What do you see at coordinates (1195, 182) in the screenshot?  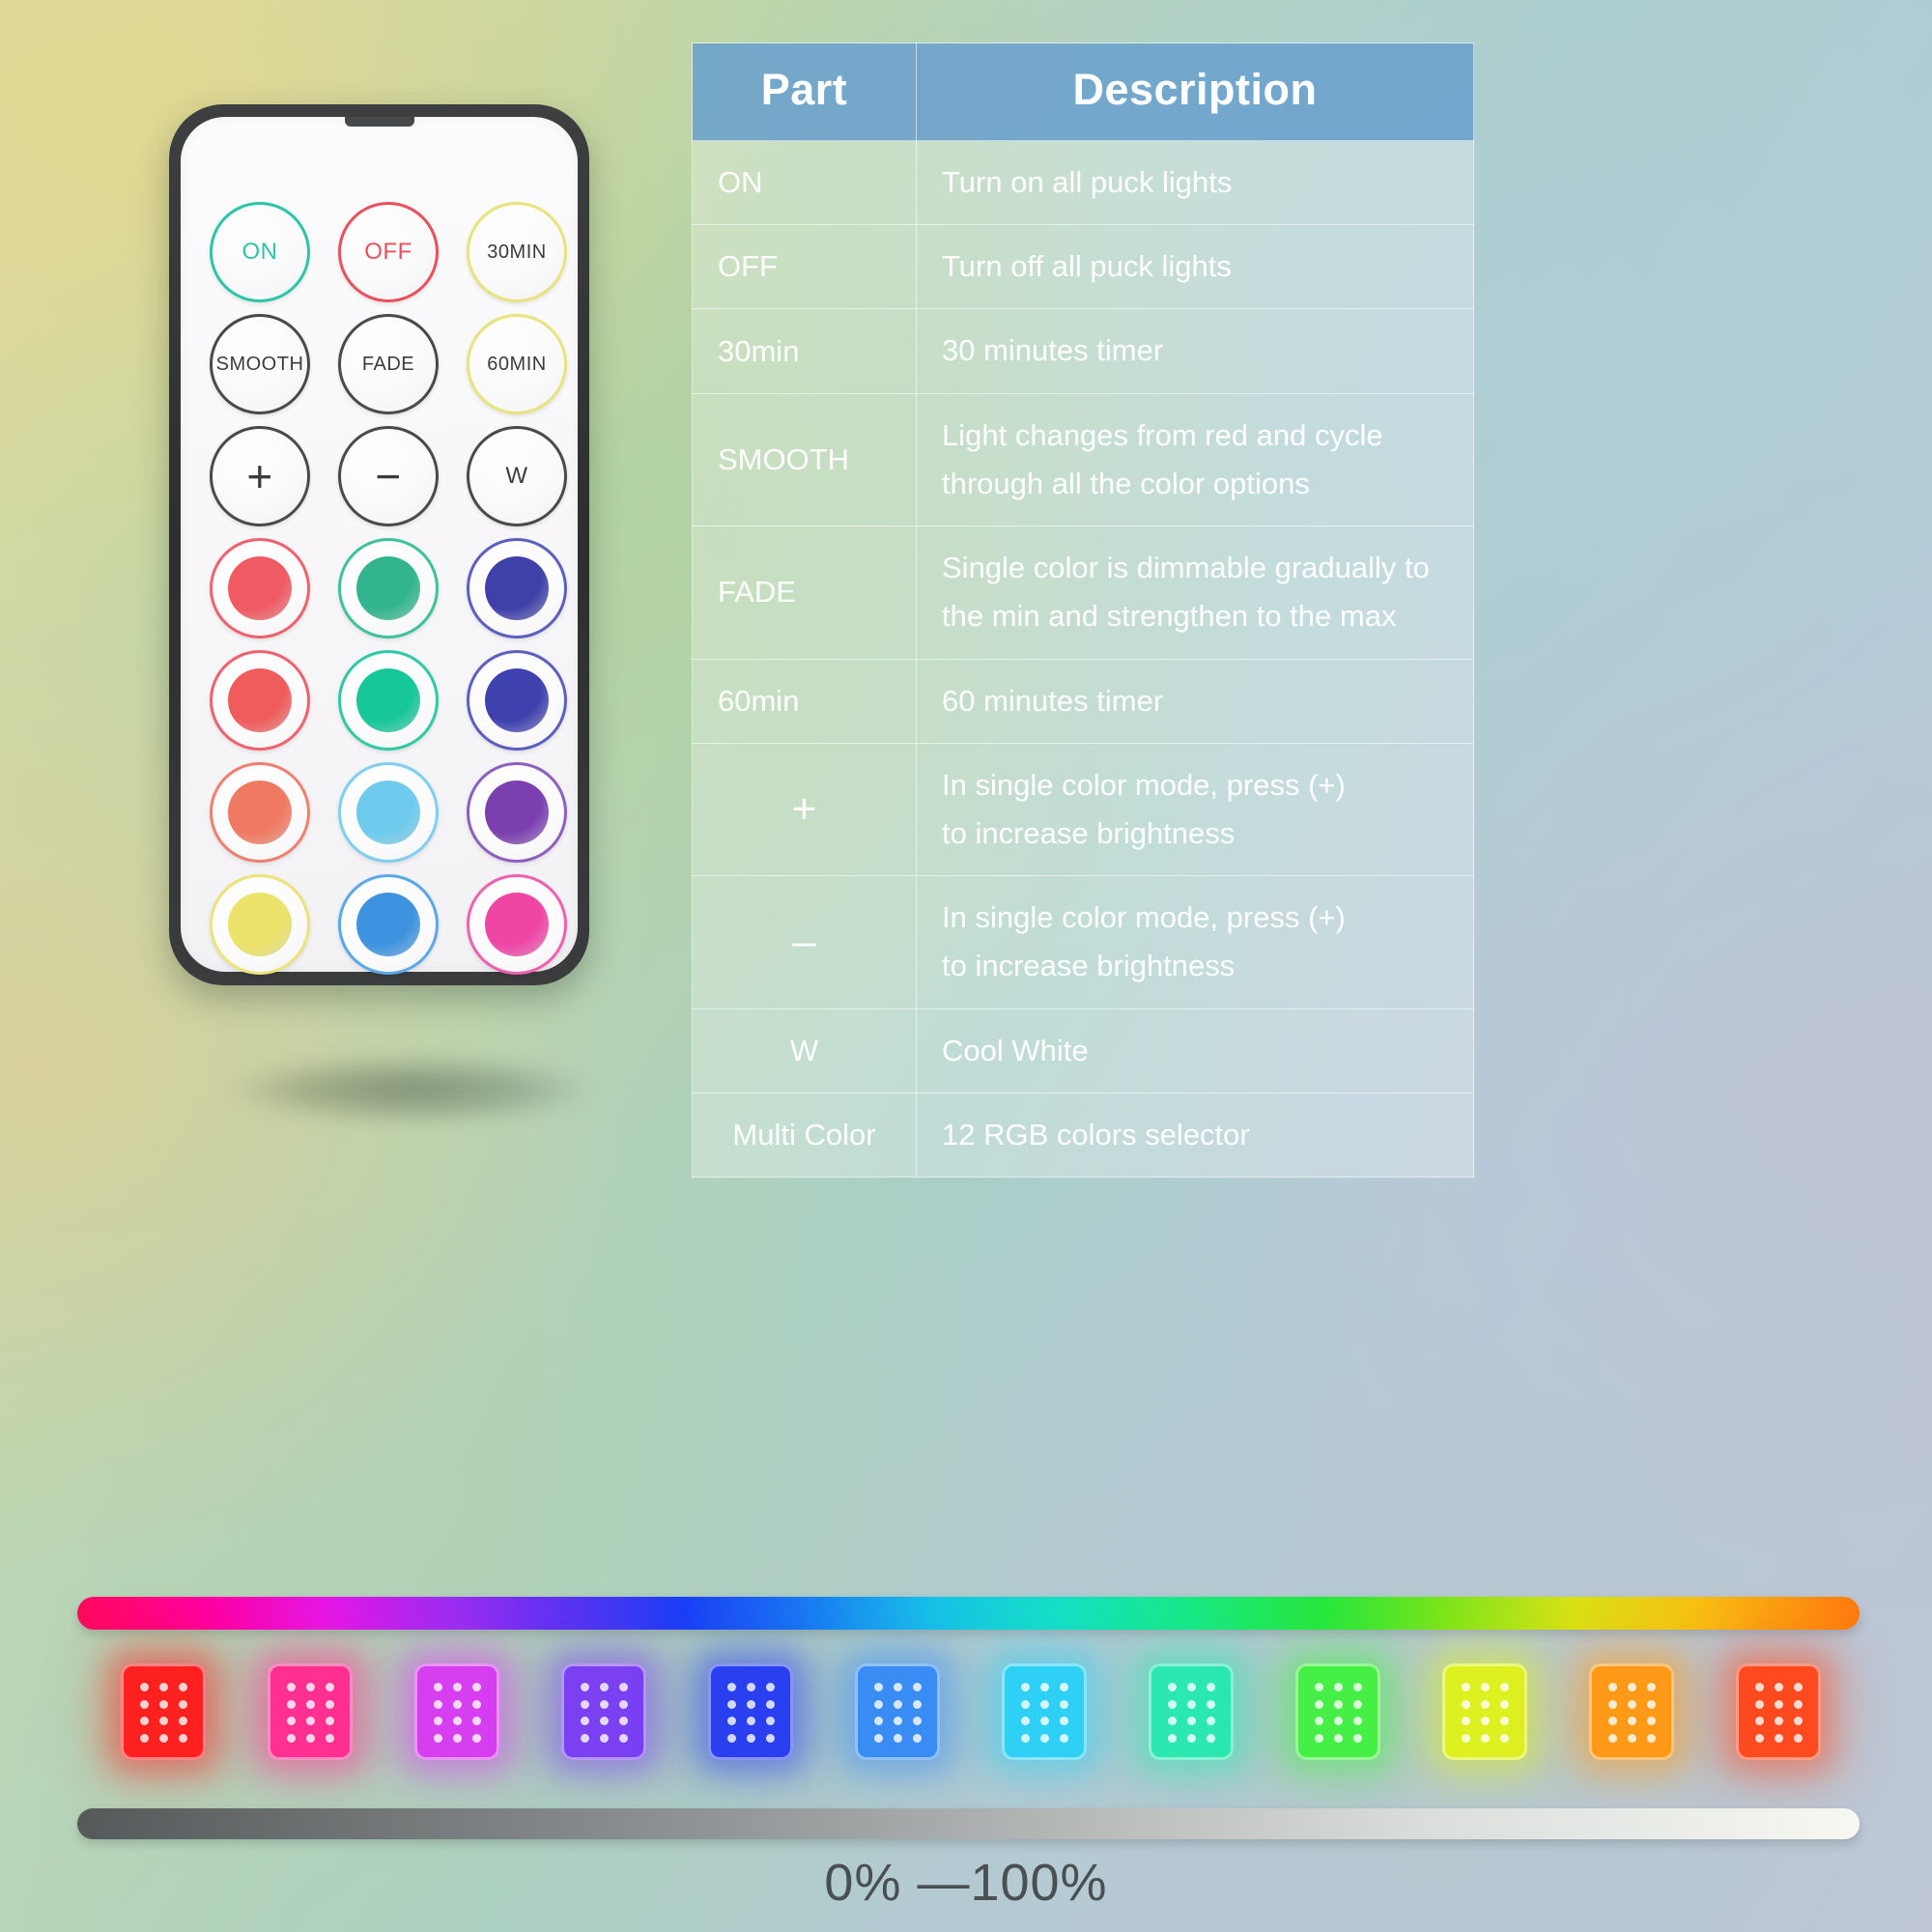 I see `table-cell-description: Turn on all puck lights` at bounding box center [1195, 182].